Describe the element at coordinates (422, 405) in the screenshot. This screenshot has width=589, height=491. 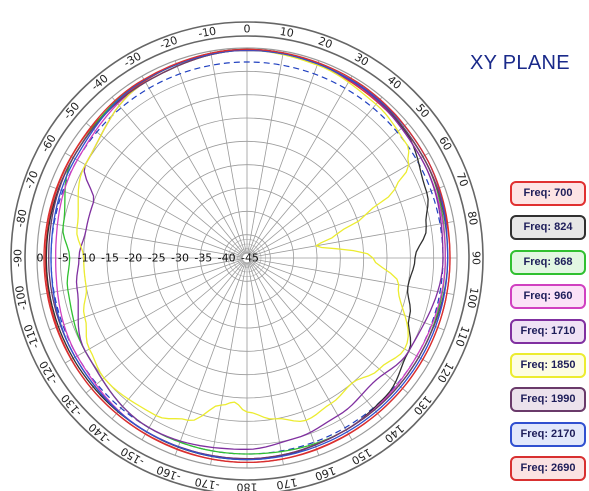
I see `angle-tick-label: 130` at that location.